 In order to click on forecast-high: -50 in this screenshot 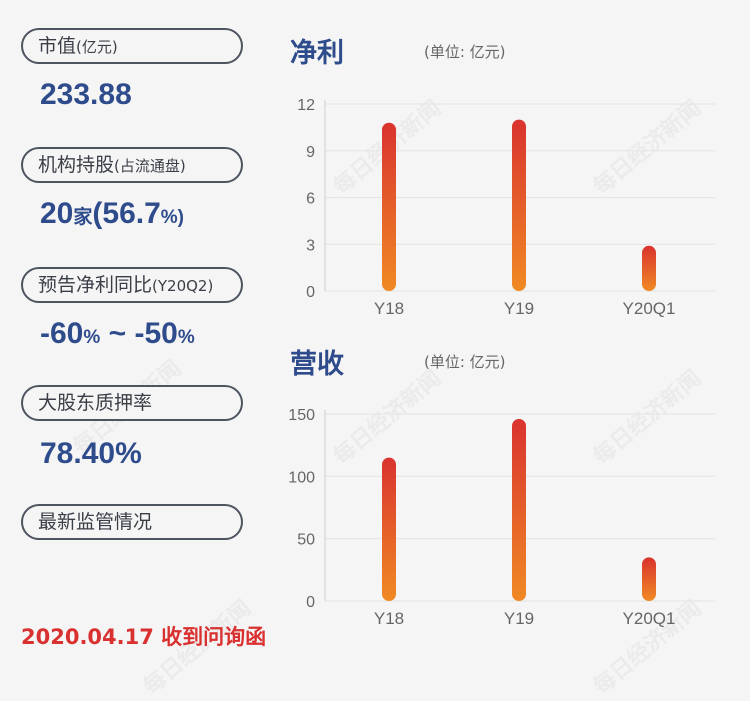, I will do `click(156, 333)`.